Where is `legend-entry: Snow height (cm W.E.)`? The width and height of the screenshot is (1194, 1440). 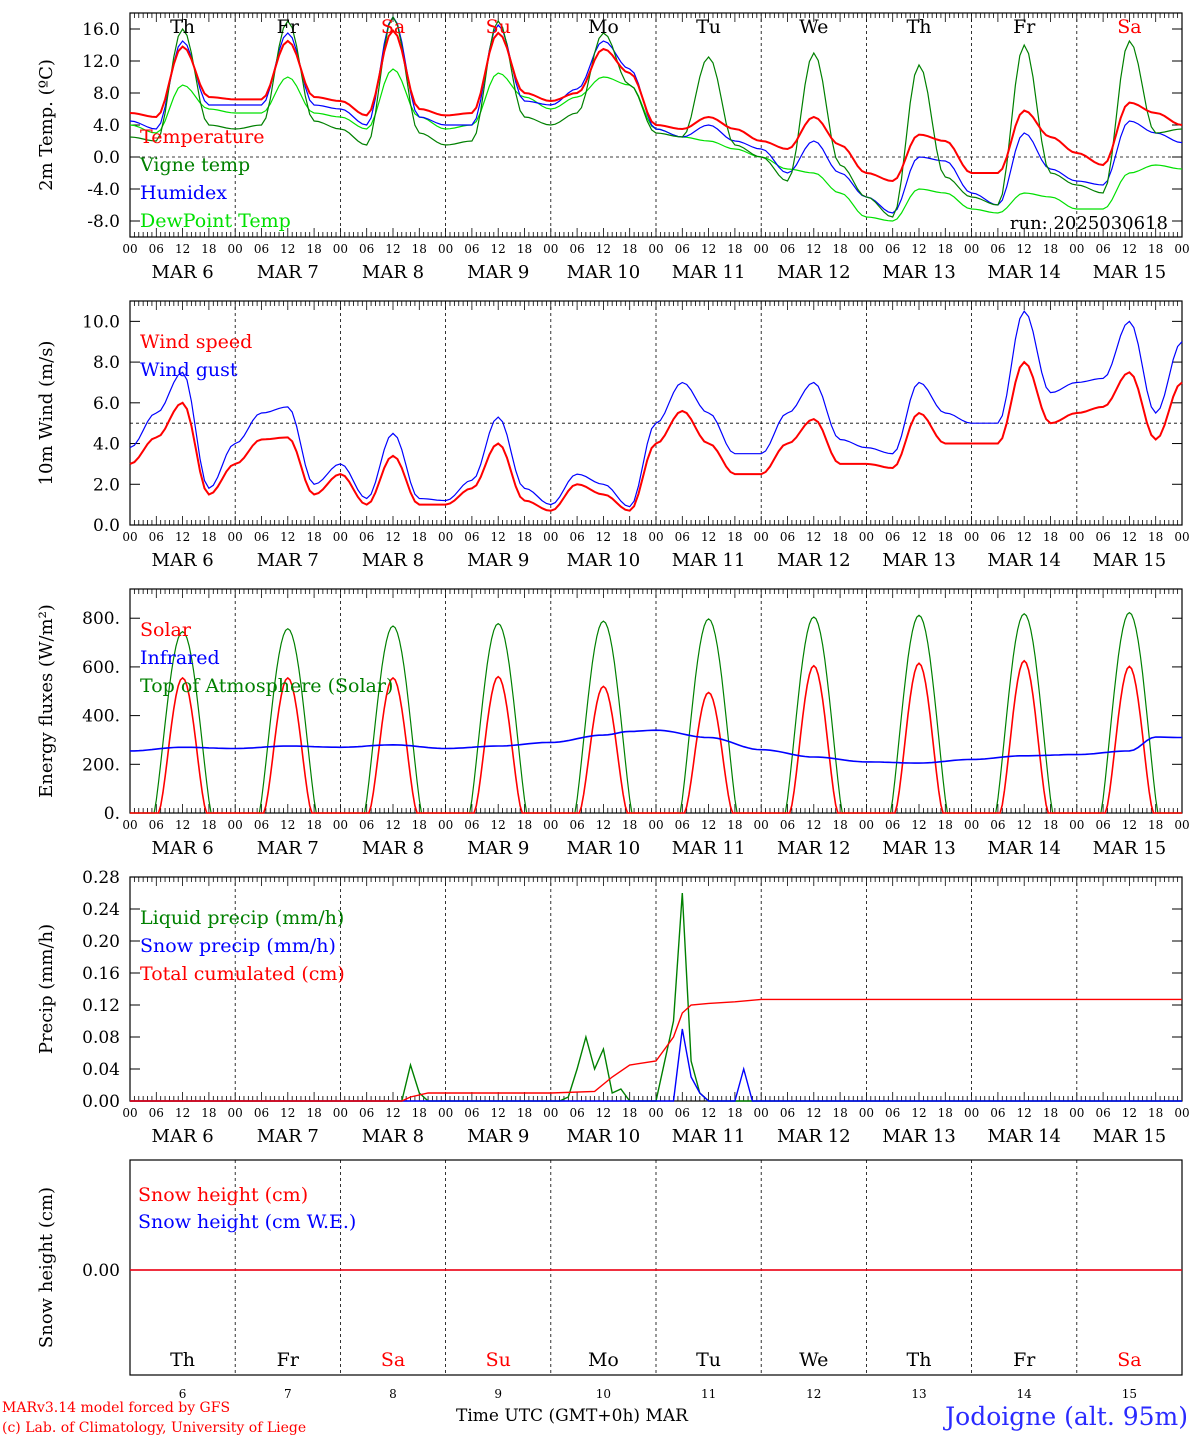 legend-entry: Snow height (cm W.E.) is located at coordinates (247, 1222).